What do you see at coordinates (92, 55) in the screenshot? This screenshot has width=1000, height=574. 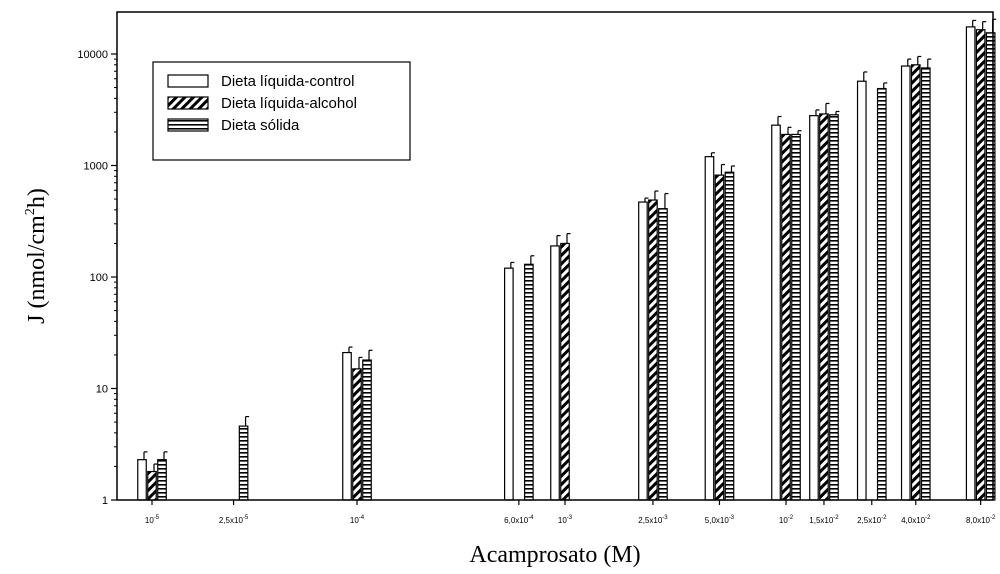 I see `y-tick-label: 10000` at bounding box center [92, 55].